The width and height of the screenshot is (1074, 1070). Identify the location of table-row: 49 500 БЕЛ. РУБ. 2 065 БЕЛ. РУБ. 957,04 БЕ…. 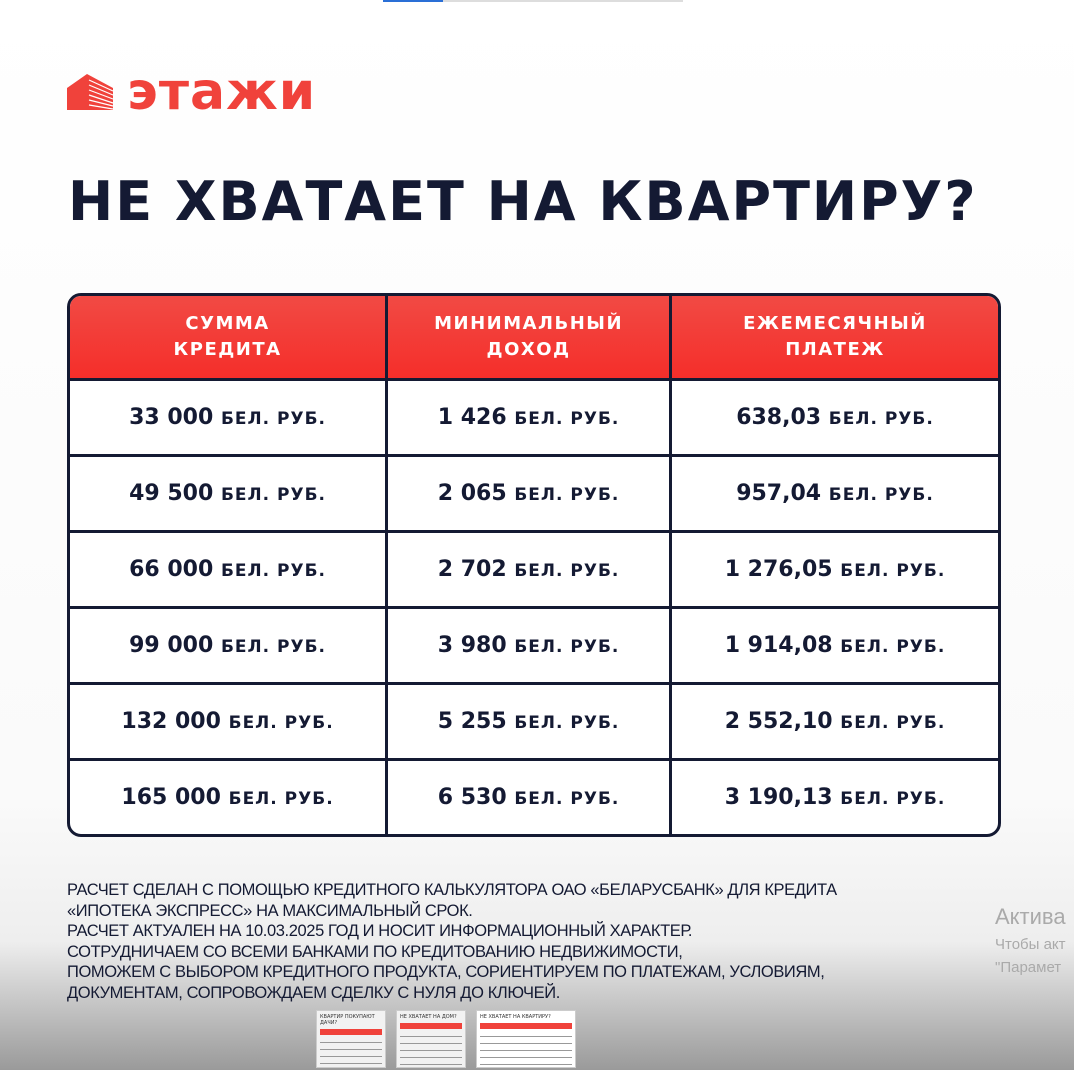
(534, 492).